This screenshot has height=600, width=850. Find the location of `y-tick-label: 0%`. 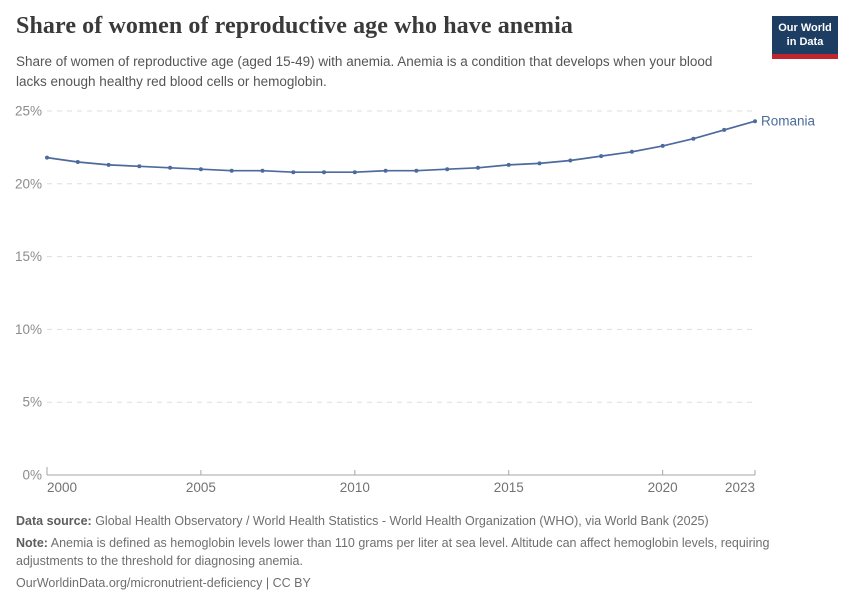

y-tick-label: 0% is located at coordinates (32, 475).